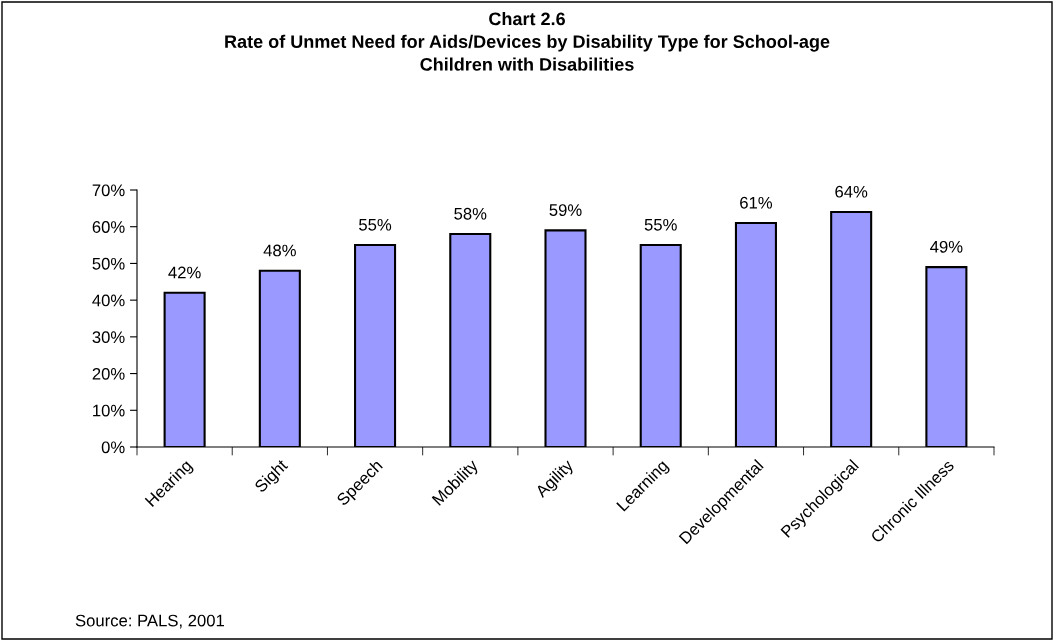 Image resolution: width=1054 pixels, height=641 pixels. Describe the element at coordinates (108, 337) in the screenshot. I see `y-tick-label: 30%` at that location.